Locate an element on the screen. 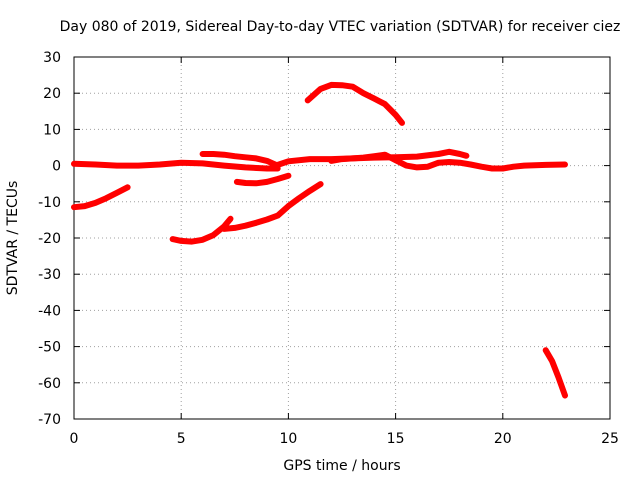  y-tick-label: -20 is located at coordinates (49, 239).